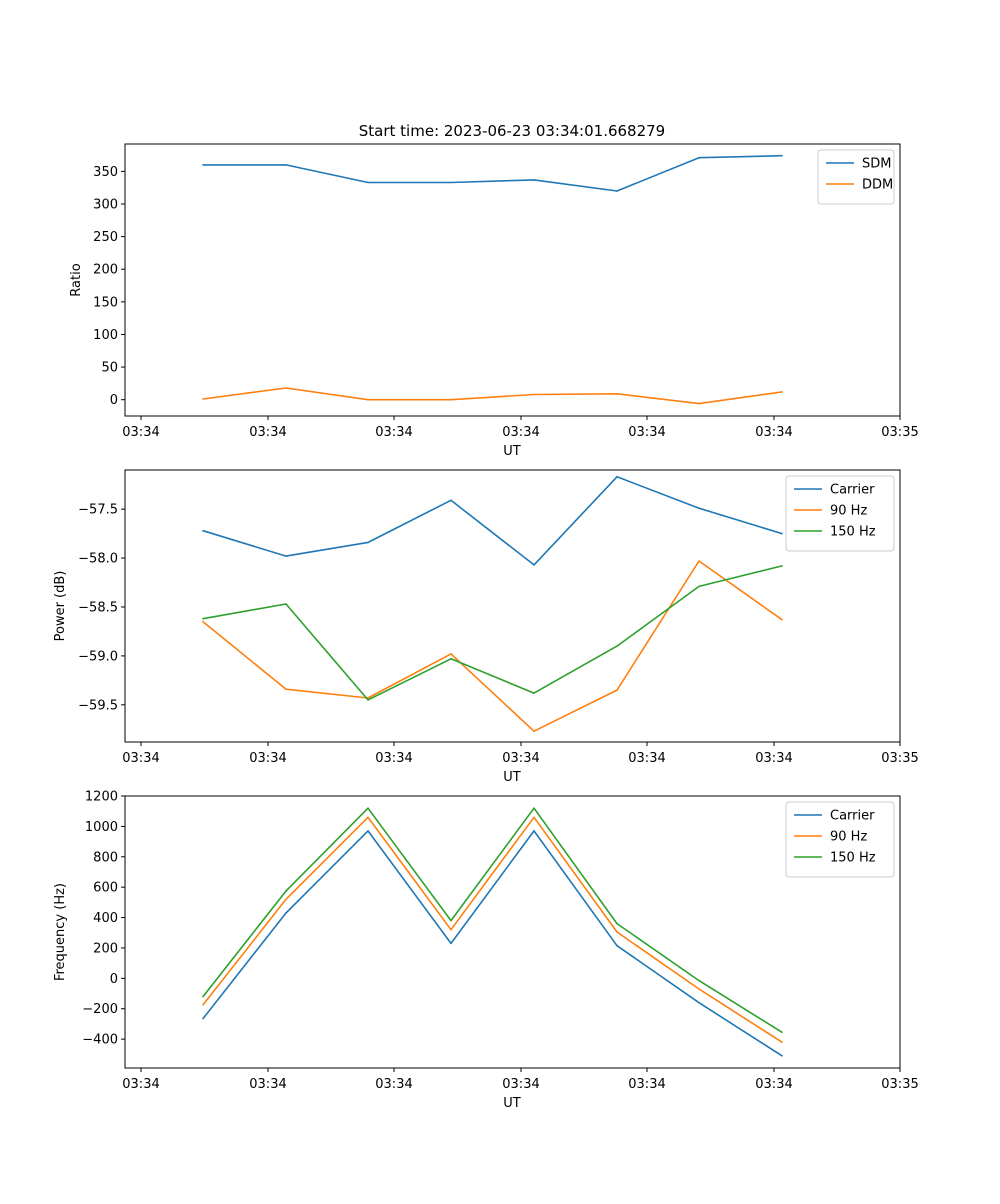  I want to click on y-tick-label: 1200, so click(101, 797).